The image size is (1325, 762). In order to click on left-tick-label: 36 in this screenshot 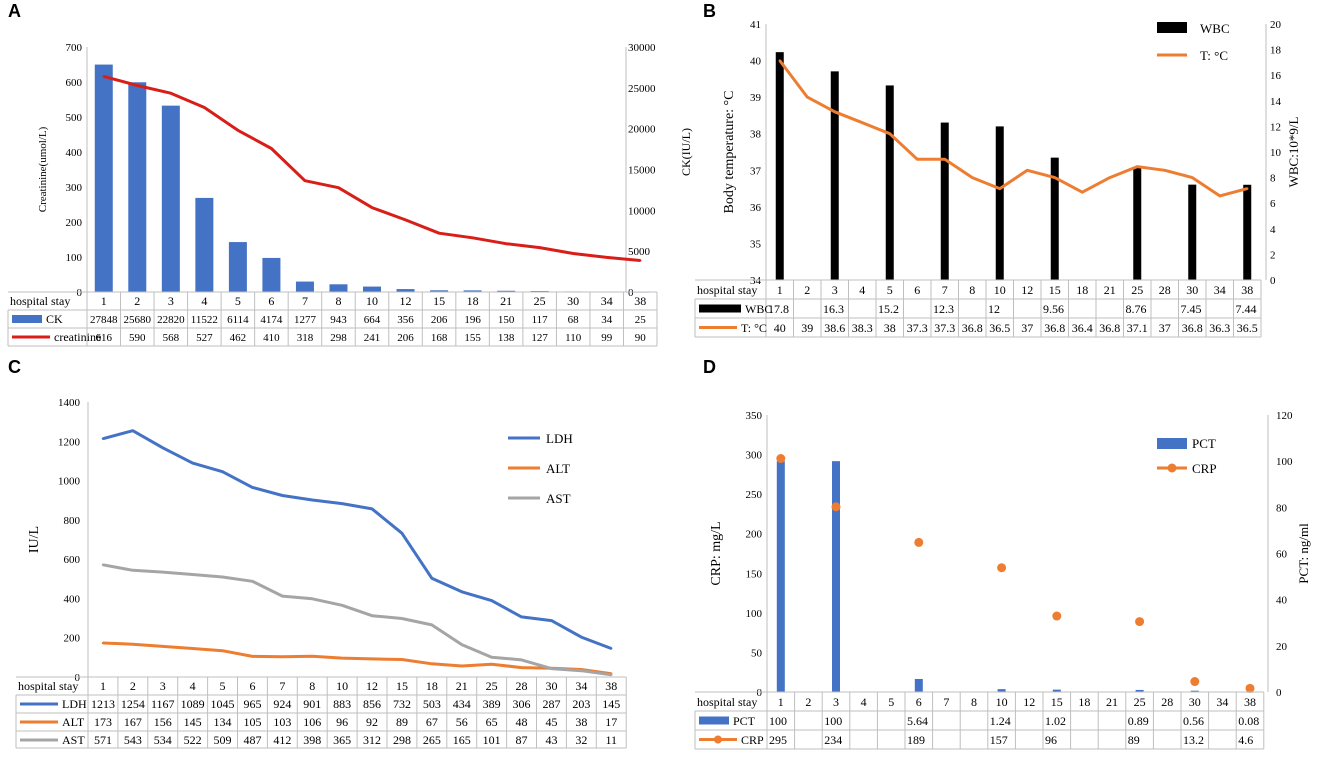, I will do `click(756, 208)`.